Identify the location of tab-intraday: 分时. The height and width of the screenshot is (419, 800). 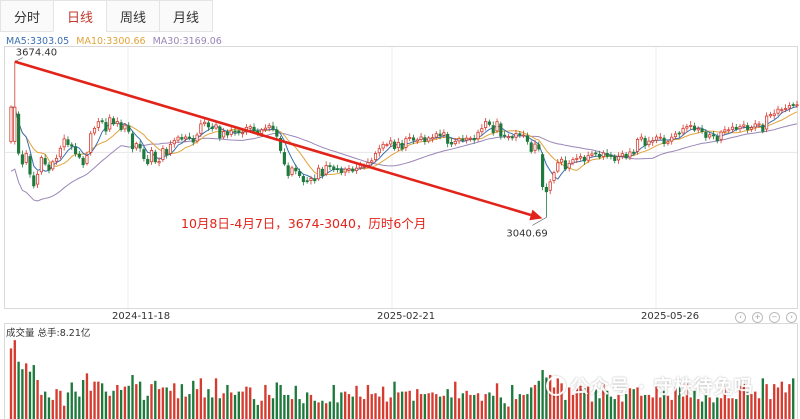
(27, 16).